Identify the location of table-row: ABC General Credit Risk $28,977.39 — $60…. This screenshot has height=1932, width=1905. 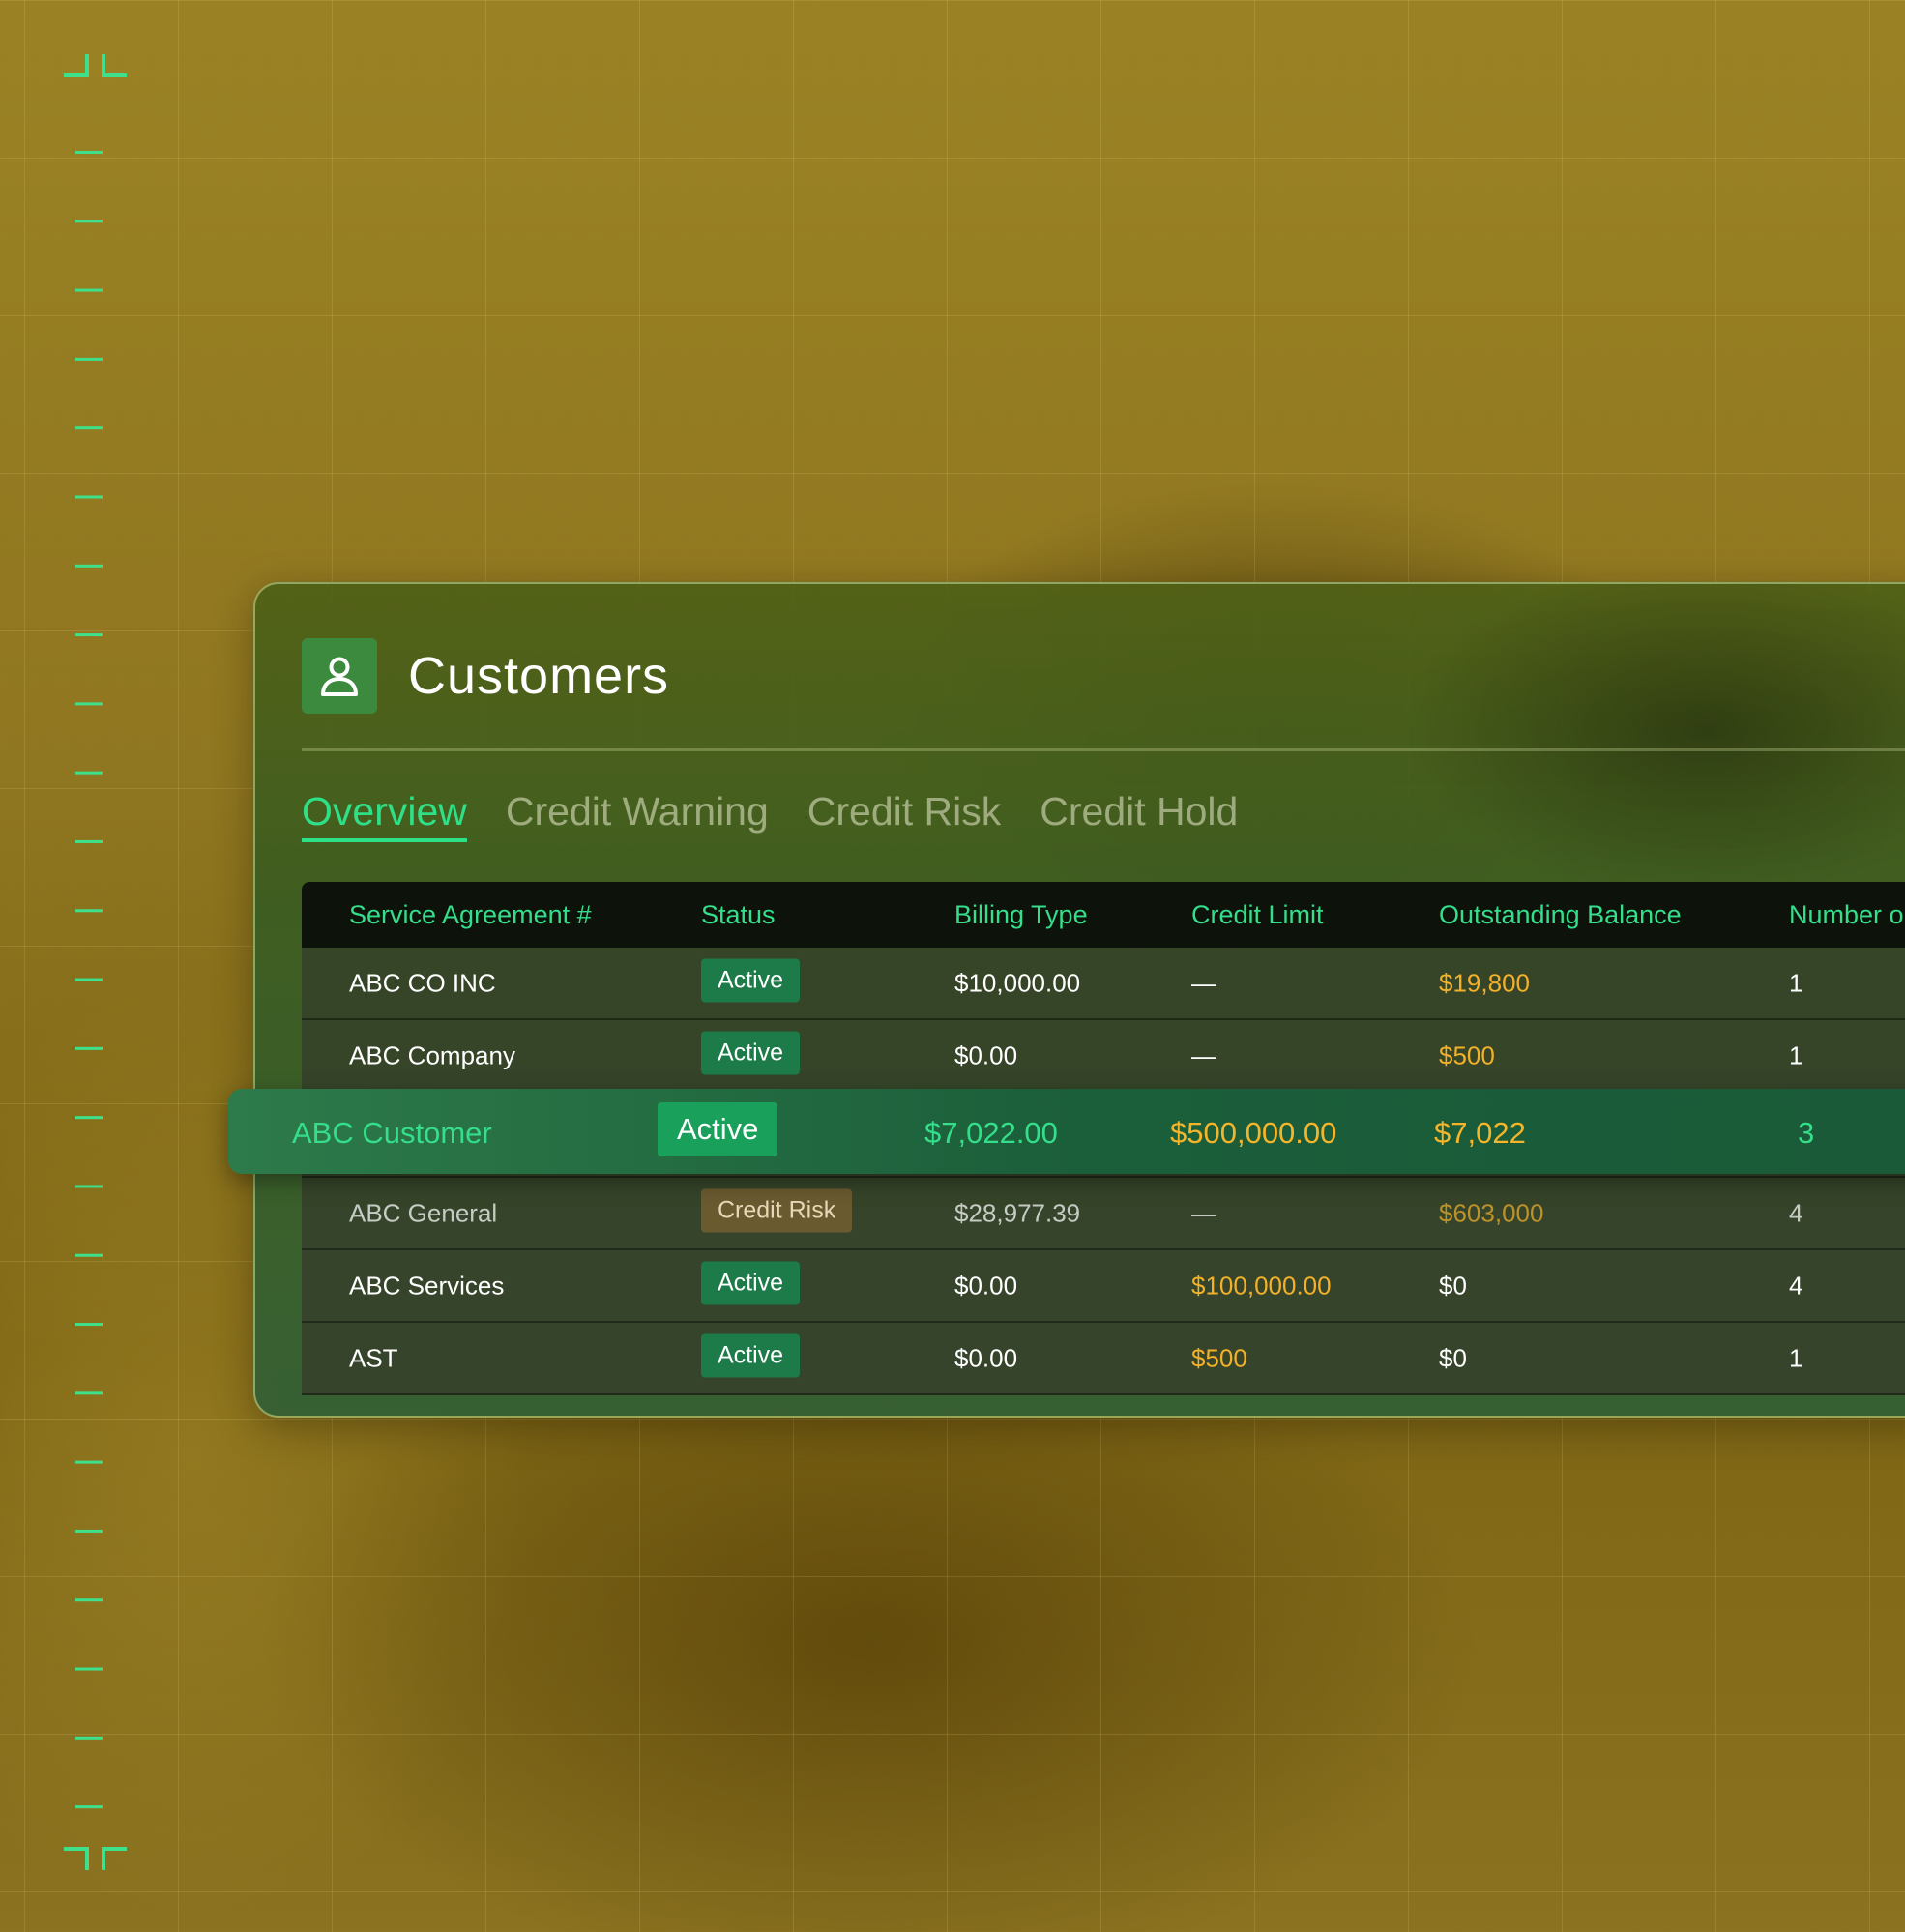
(1103, 1214).